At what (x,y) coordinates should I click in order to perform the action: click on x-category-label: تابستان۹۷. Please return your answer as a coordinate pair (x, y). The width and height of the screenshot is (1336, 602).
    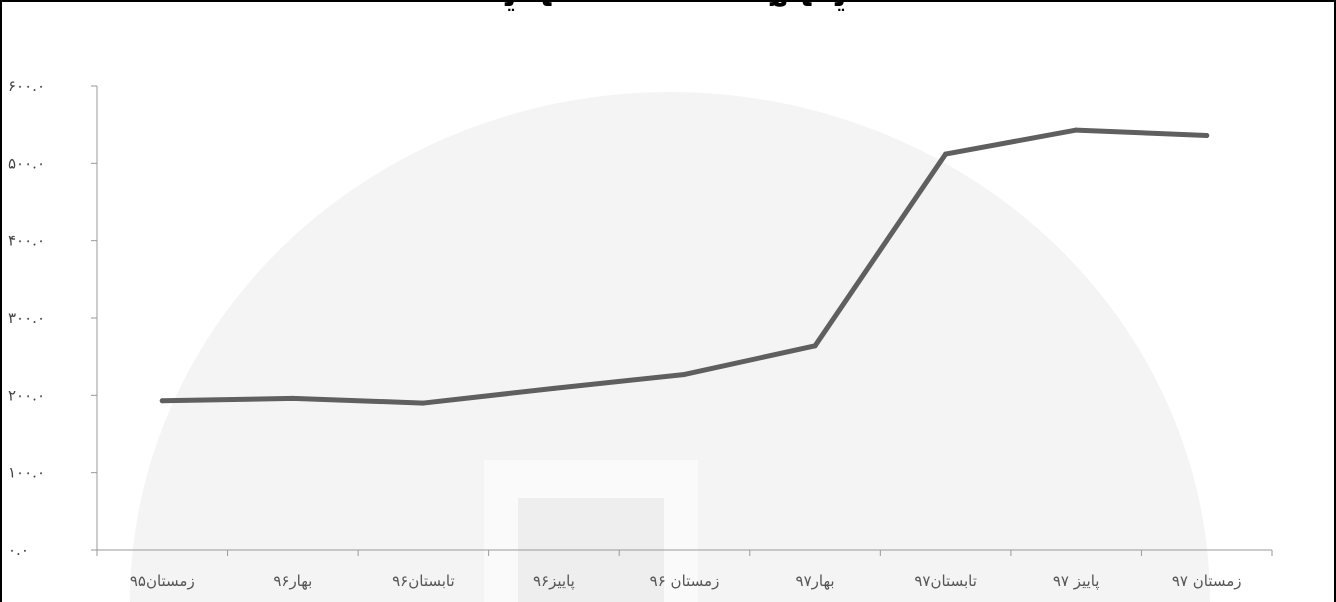
    Looking at the image, I should click on (945, 581).